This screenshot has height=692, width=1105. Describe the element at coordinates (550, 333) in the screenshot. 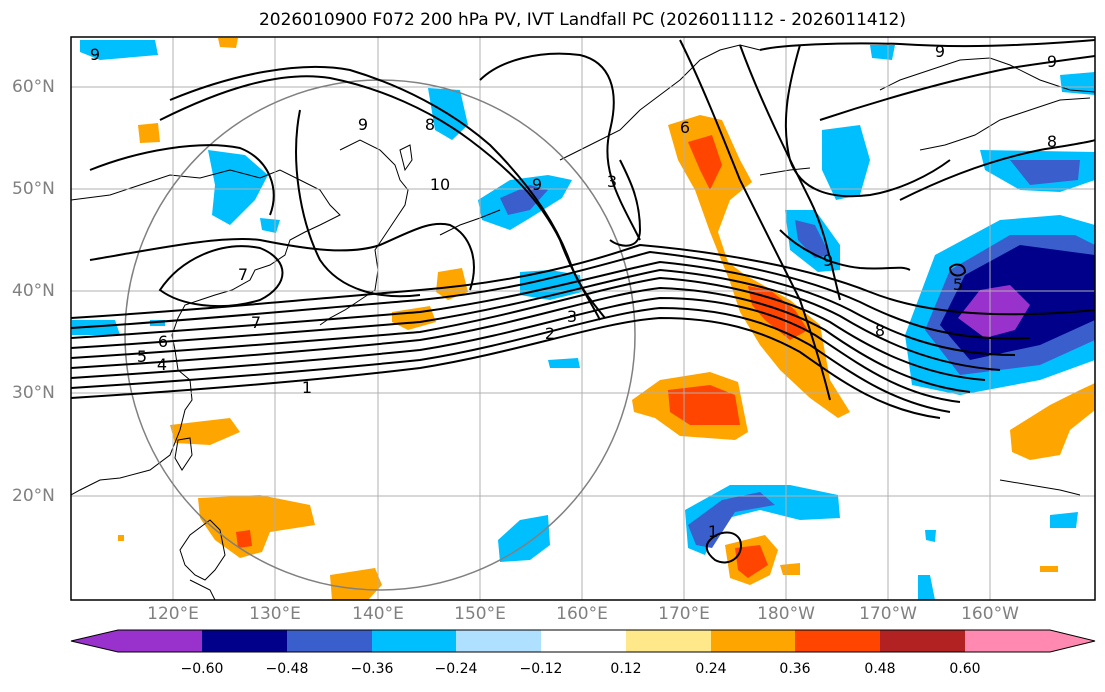

I see `contour-label: 2` at that location.